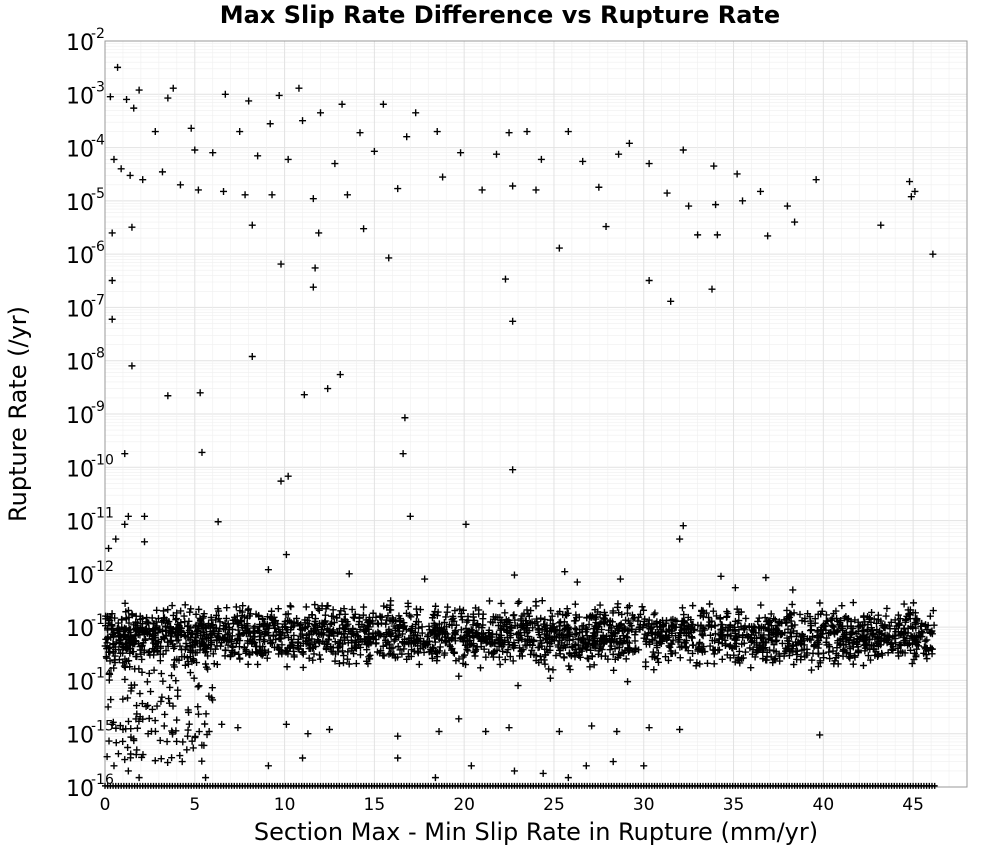 This screenshot has width=1000, height=850. What do you see at coordinates (105, 805) in the screenshot?
I see `x-tick-label: 0` at bounding box center [105, 805].